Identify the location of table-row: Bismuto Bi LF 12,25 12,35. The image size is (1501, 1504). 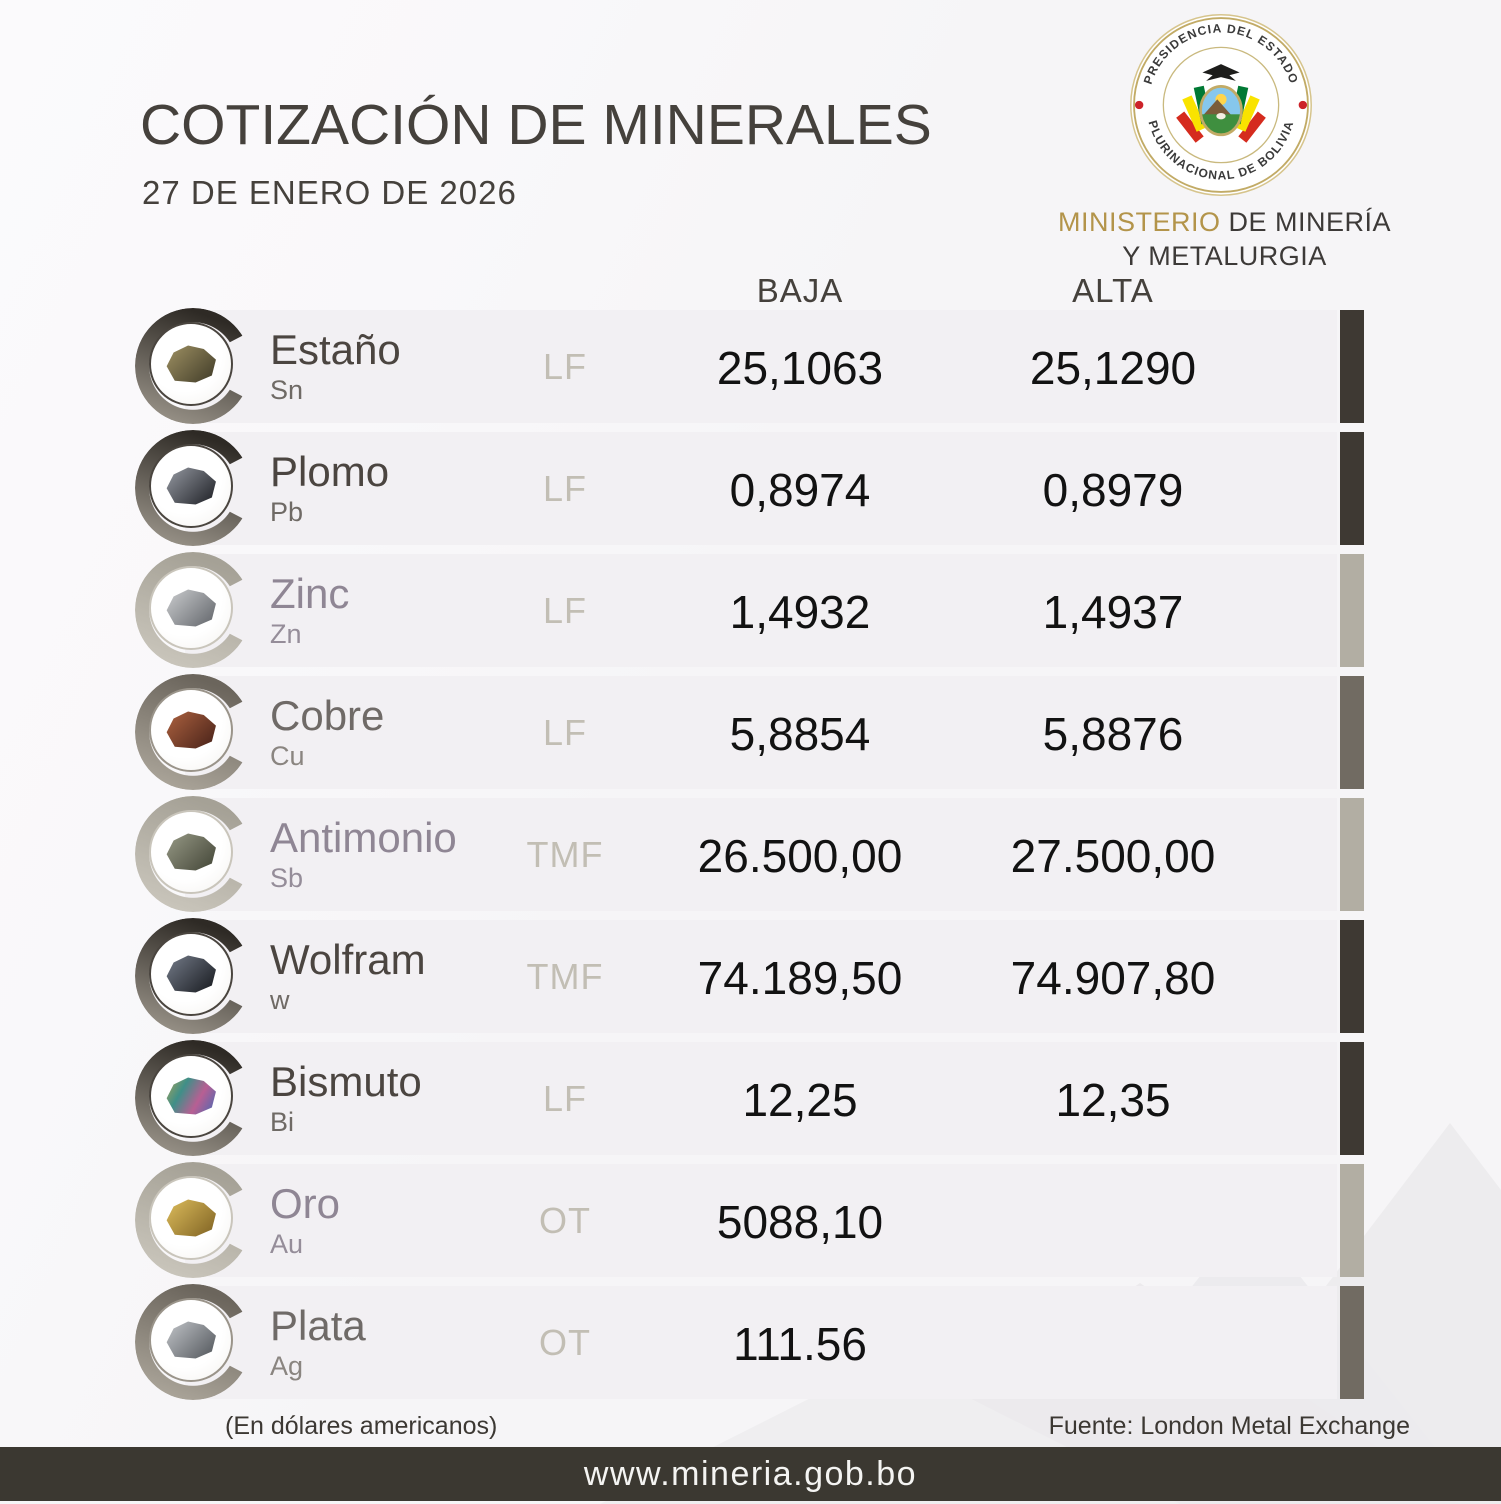
(749, 1098).